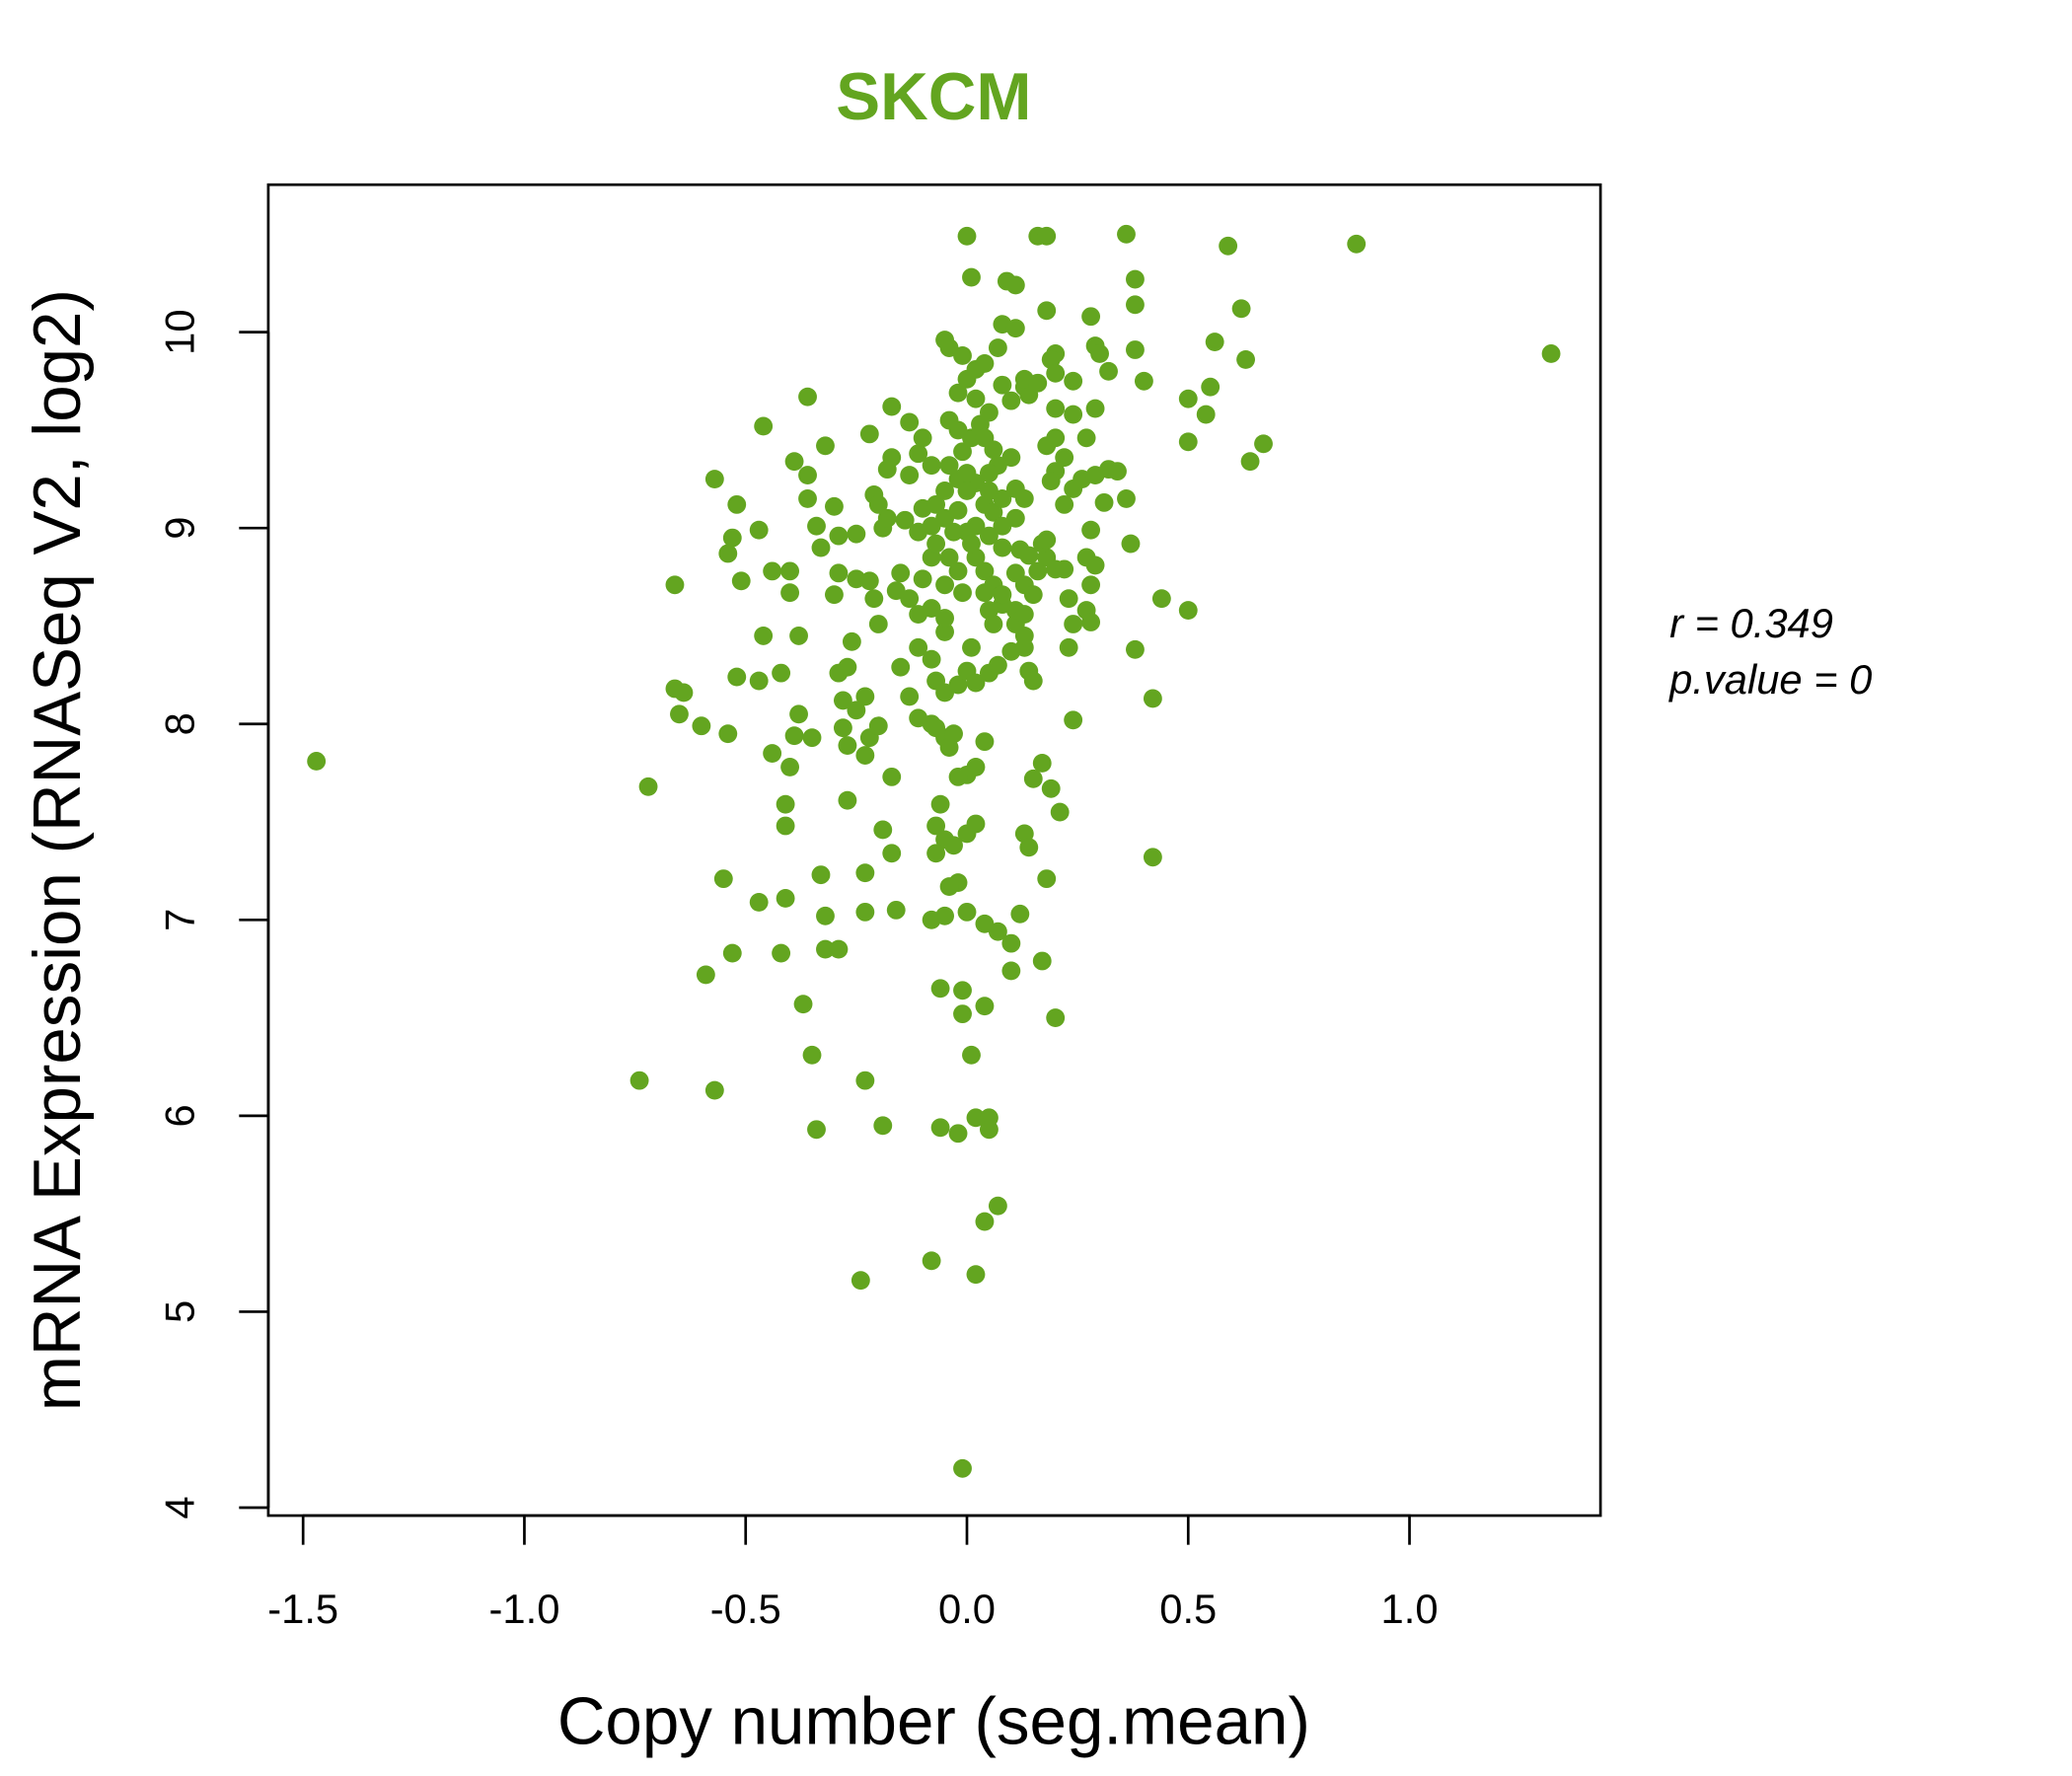 The image size is (2072, 1776). I want to click on x-tick-label: -1.0, so click(525, 1609).